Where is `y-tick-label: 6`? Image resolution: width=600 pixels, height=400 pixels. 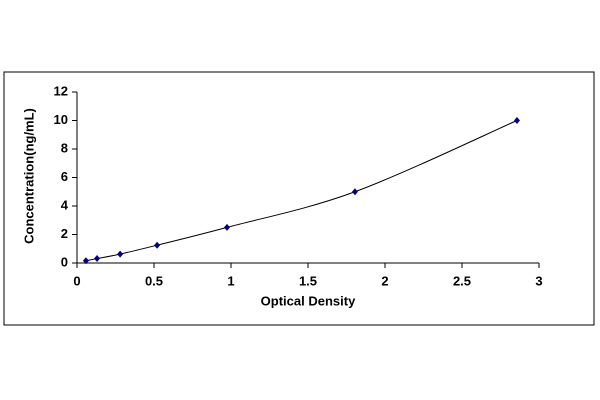 y-tick-label: 6 is located at coordinates (64, 176).